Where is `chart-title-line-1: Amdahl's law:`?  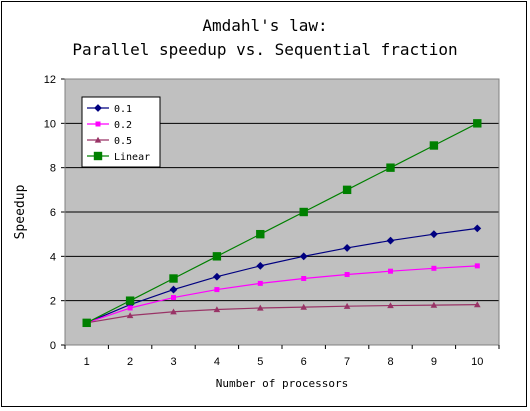 chart-title-line-1: Amdahl's law: is located at coordinates (264, 25).